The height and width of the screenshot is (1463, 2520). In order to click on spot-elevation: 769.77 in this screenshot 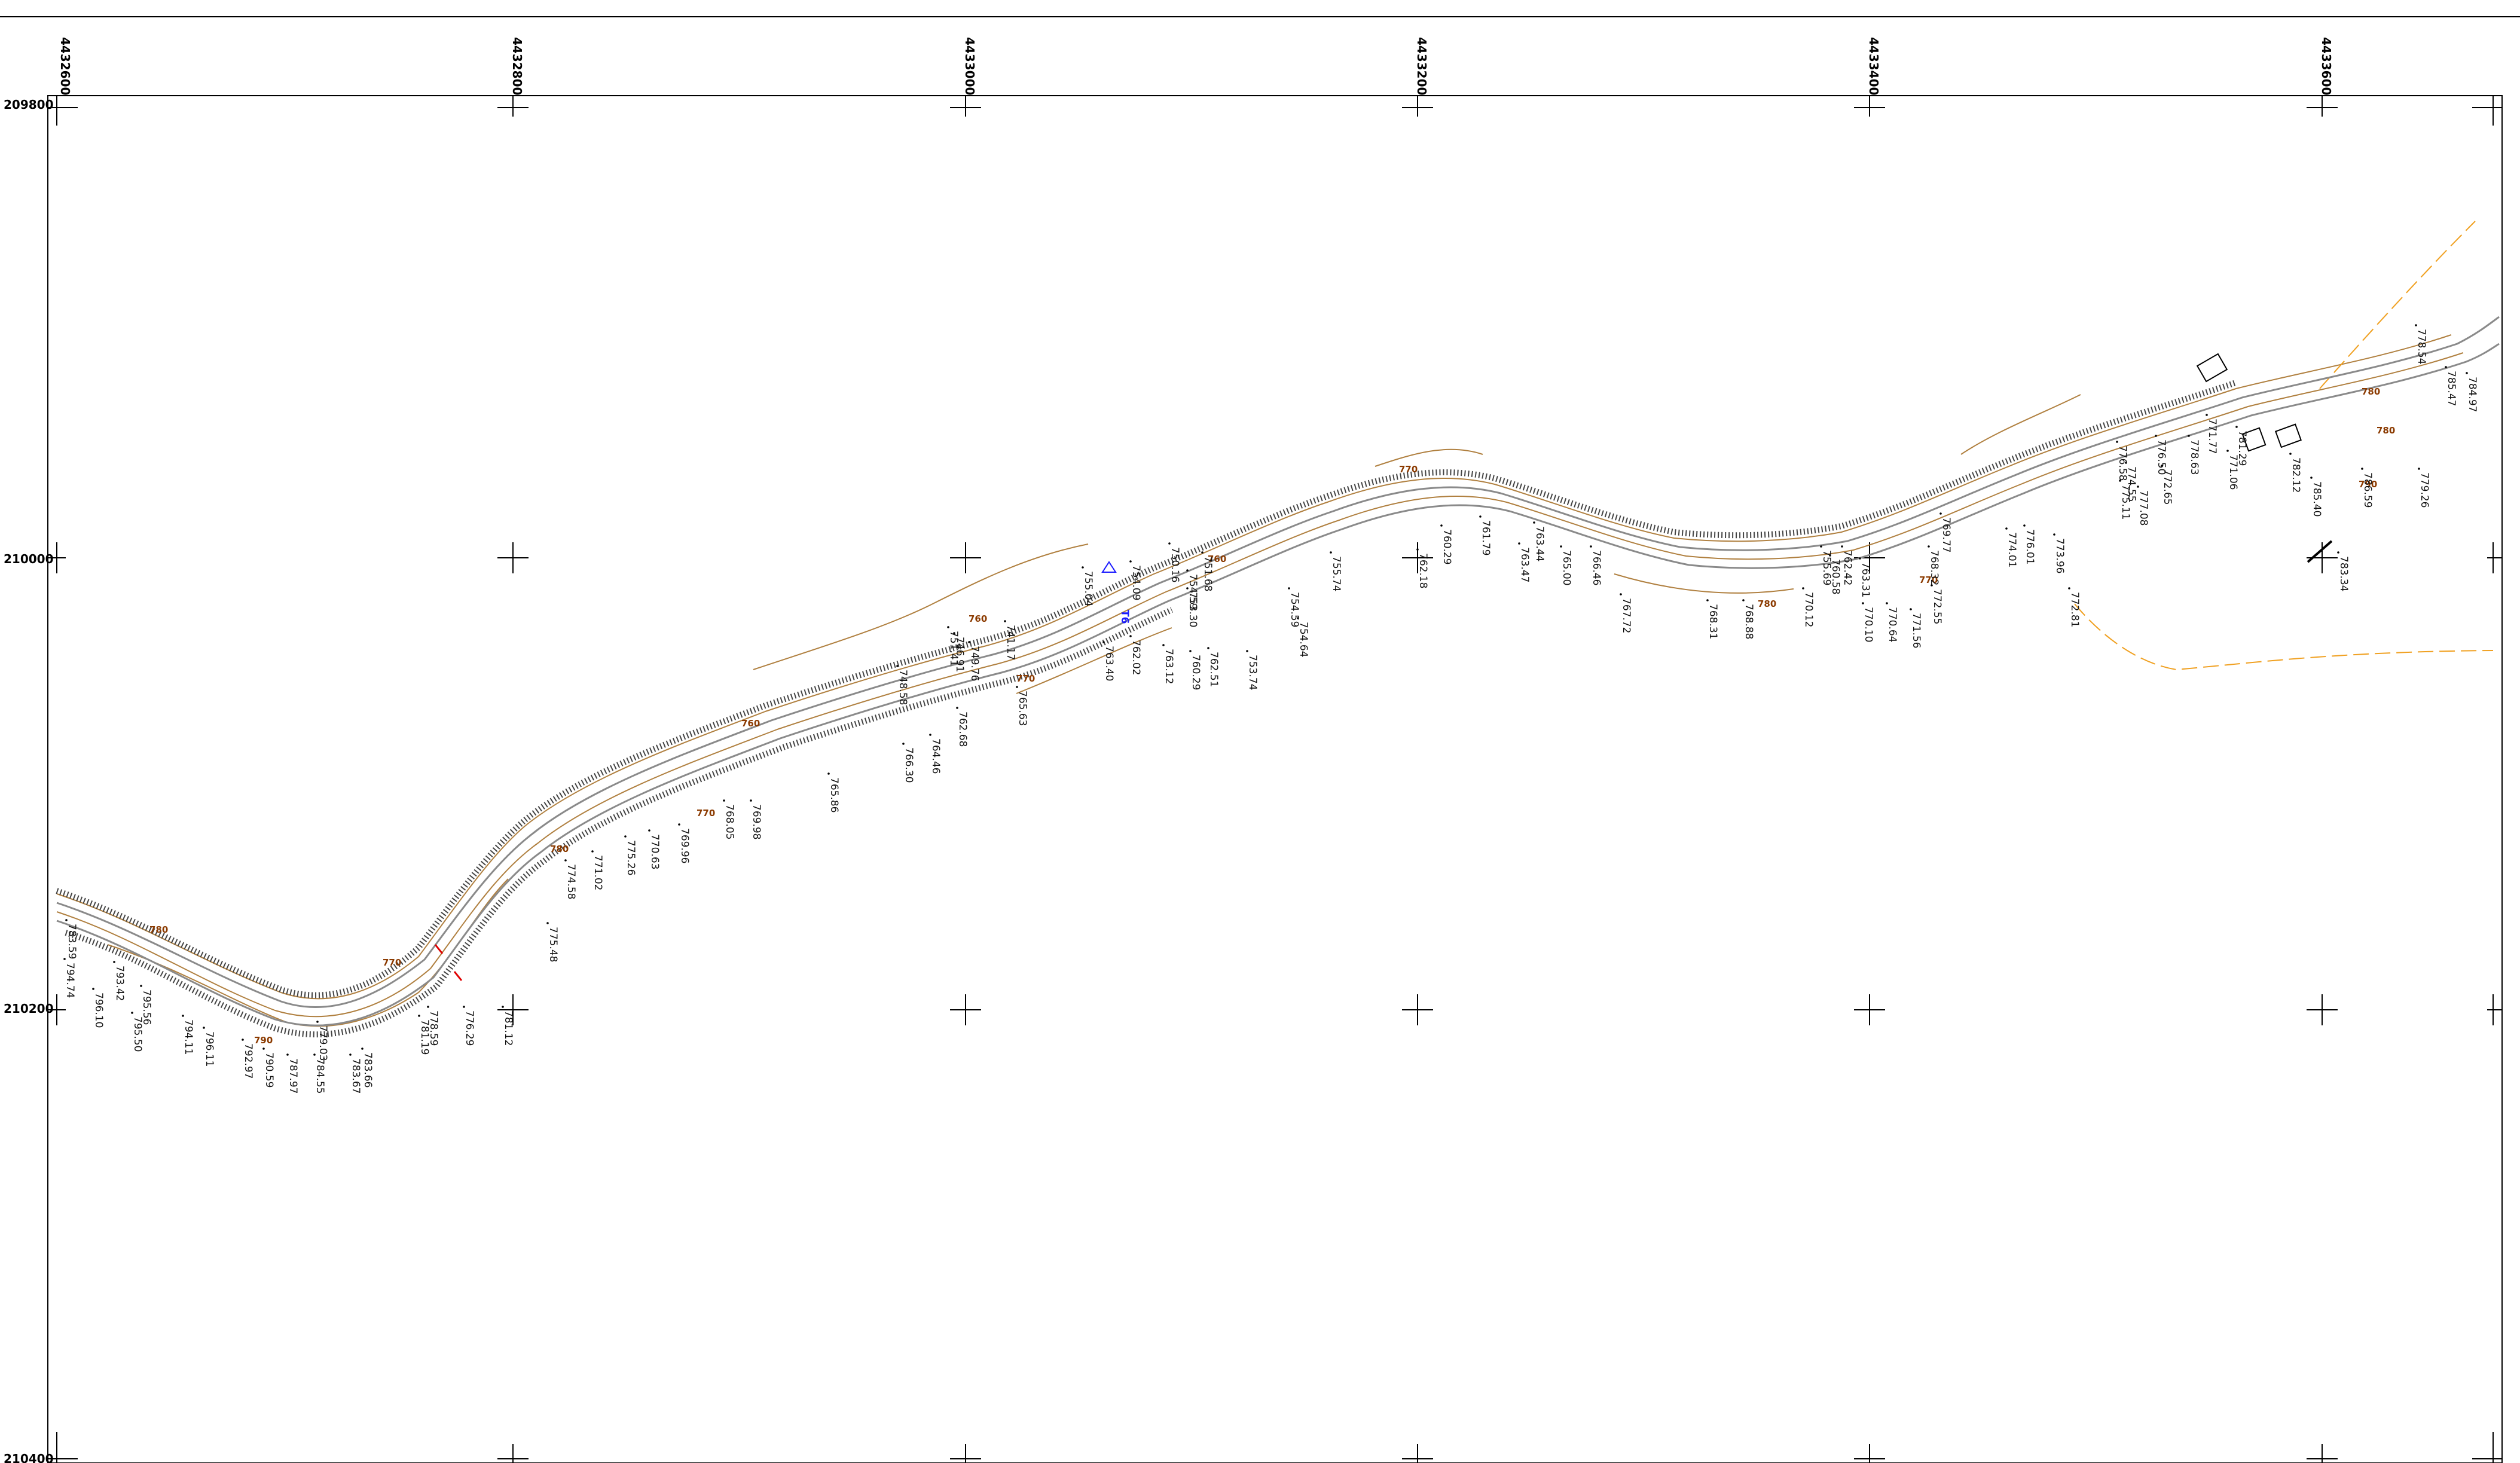, I will do `click(1946, 534)`.